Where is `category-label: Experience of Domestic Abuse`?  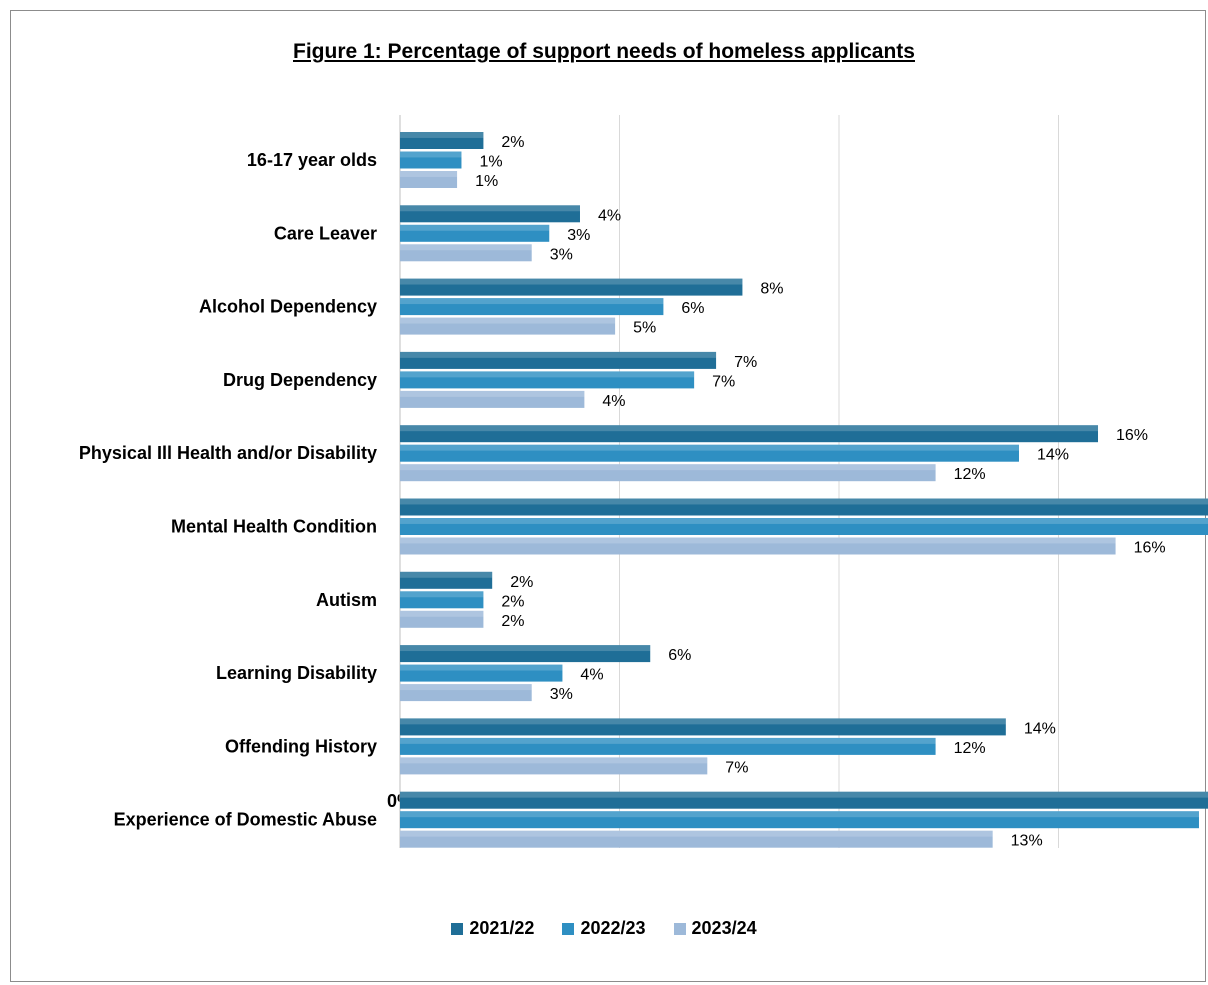 category-label: Experience of Domestic Abuse is located at coordinates (245, 820).